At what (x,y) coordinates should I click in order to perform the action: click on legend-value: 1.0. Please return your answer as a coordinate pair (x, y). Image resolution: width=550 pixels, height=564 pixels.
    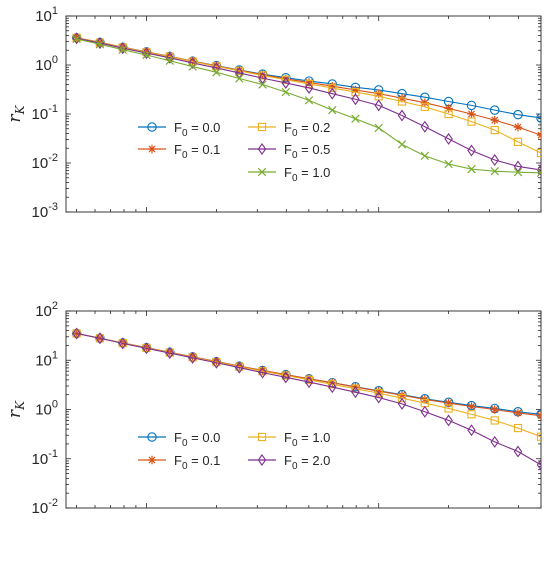
    Looking at the image, I should click on (321, 172).